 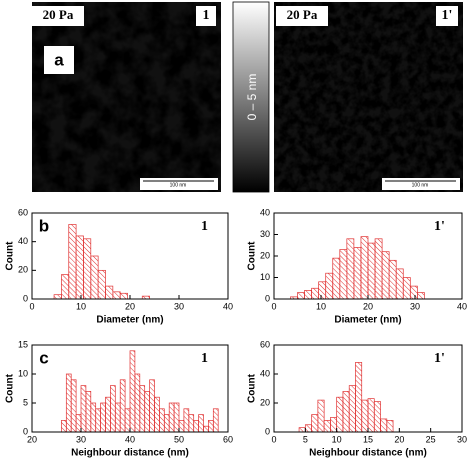 I want to click on x-tick-label: 25, so click(x=431, y=439).